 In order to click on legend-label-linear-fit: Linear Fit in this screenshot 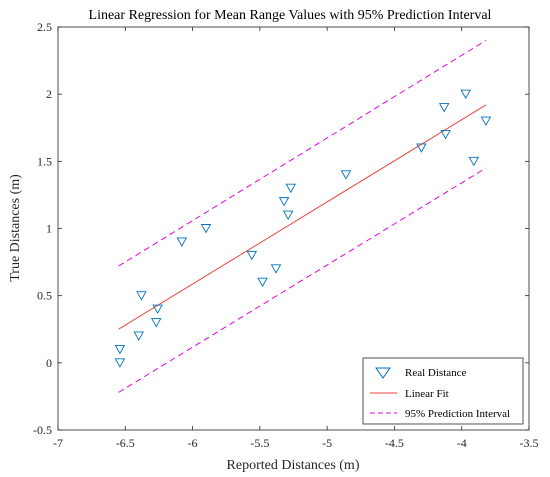, I will do `click(427, 394)`.